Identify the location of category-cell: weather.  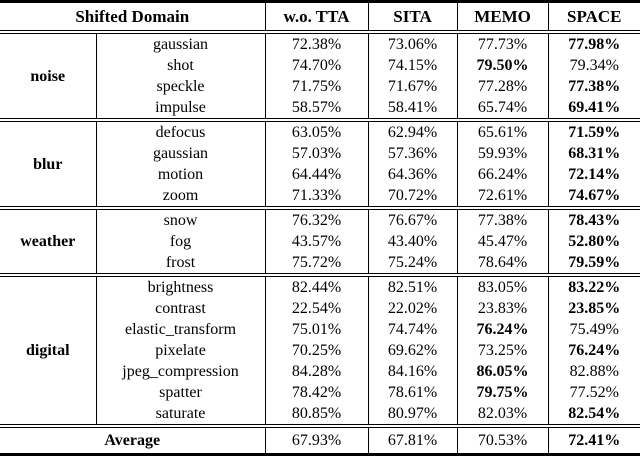
(48, 240).